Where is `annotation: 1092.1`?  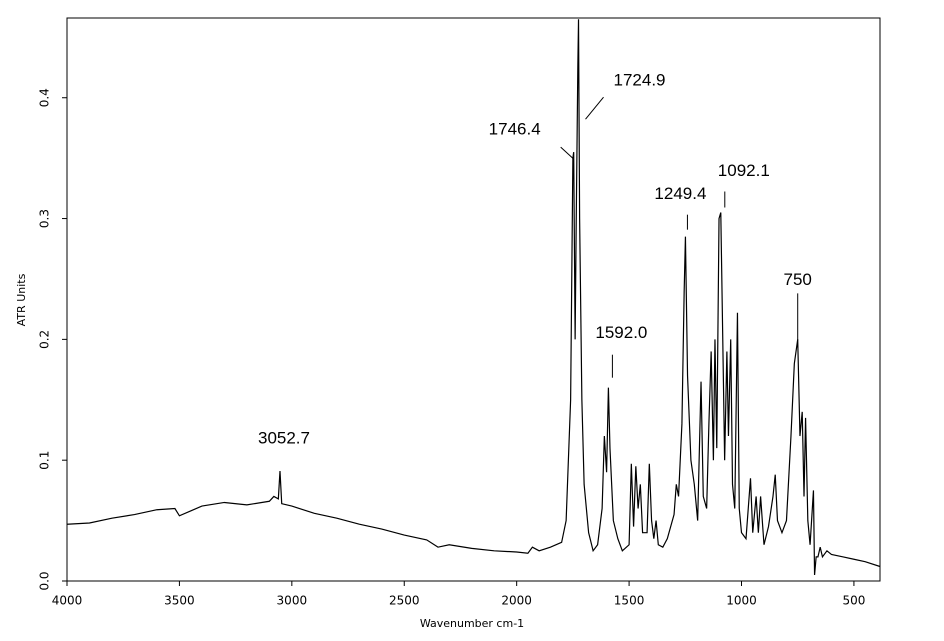 annotation: 1092.1 is located at coordinates (744, 170).